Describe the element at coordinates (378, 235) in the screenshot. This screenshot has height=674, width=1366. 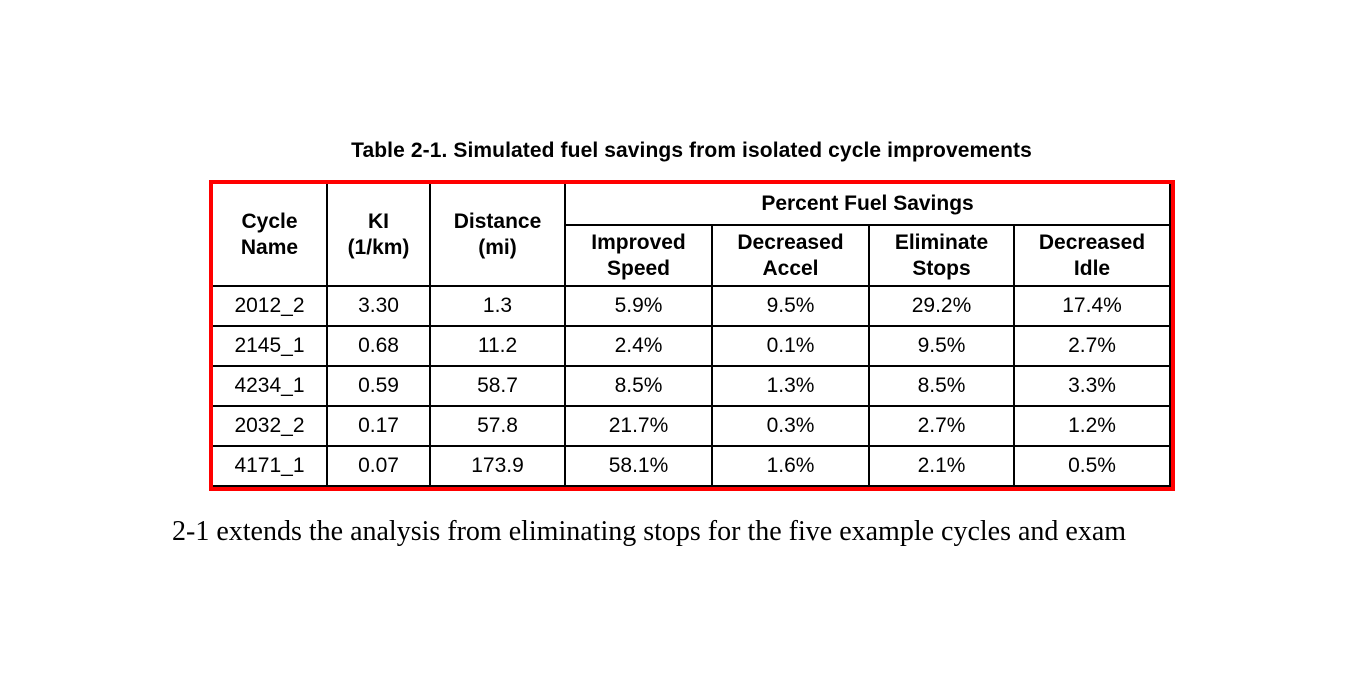
I see `col-header-ki: KI (1/km)` at that location.